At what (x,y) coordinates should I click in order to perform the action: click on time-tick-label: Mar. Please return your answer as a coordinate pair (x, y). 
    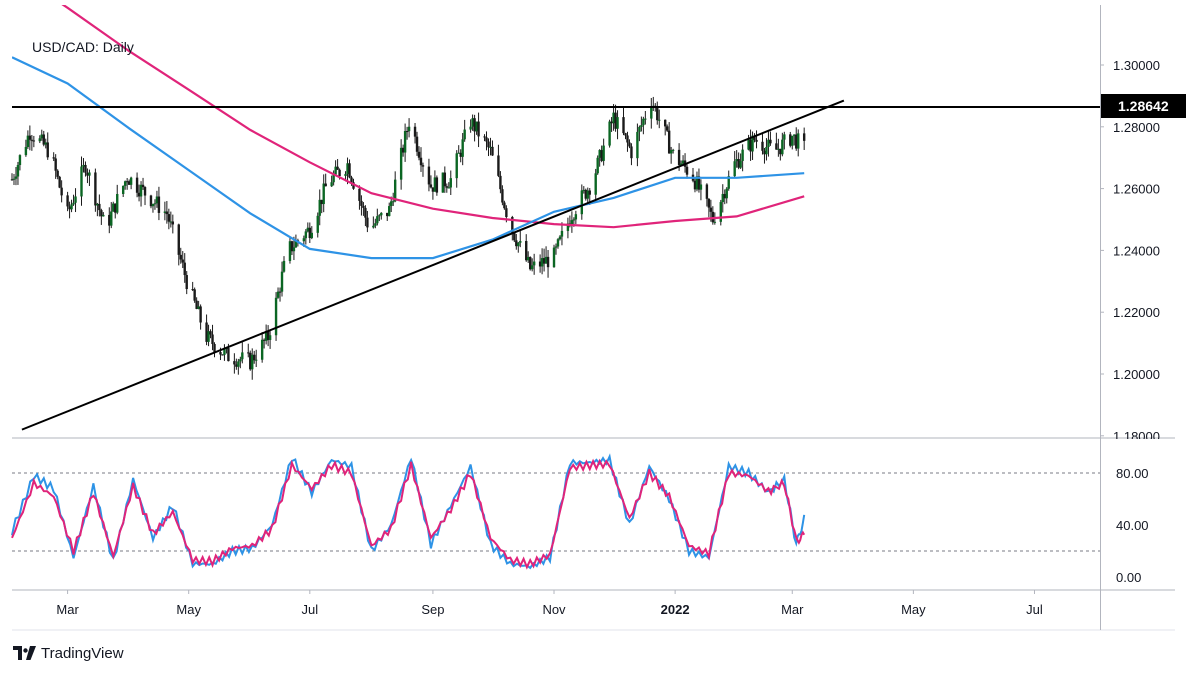
    Looking at the image, I should click on (792, 609).